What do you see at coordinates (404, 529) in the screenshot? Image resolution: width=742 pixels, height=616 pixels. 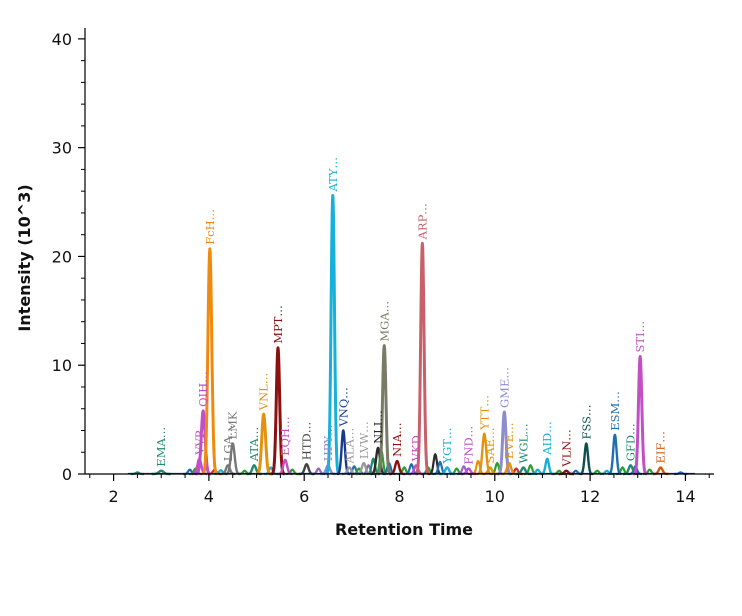 I see `x-axis-title: Retention Time` at bounding box center [404, 529].